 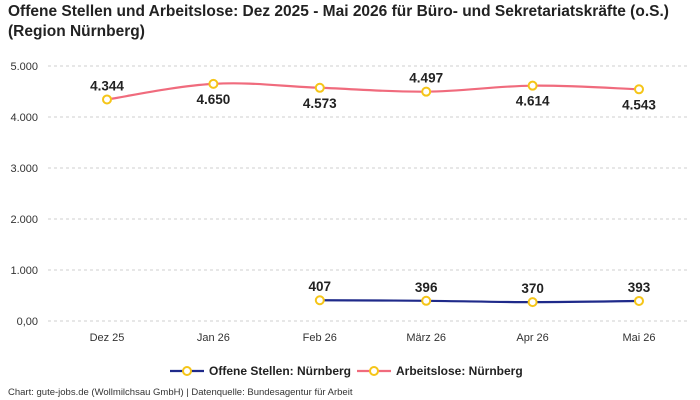 I want to click on y-tick-label: 0,00, so click(x=27, y=322).